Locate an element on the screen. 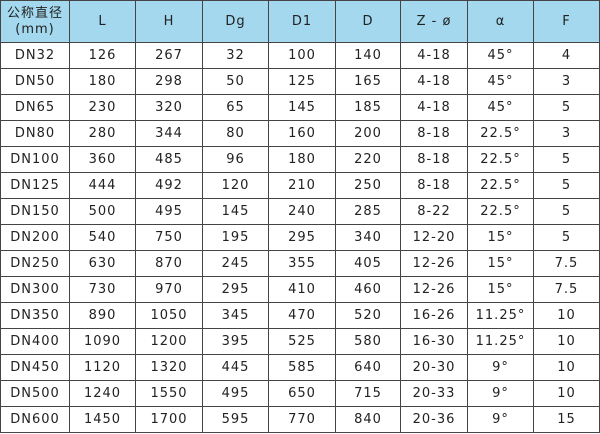  header-Dg: Dg is located at coordinates (235, 21).